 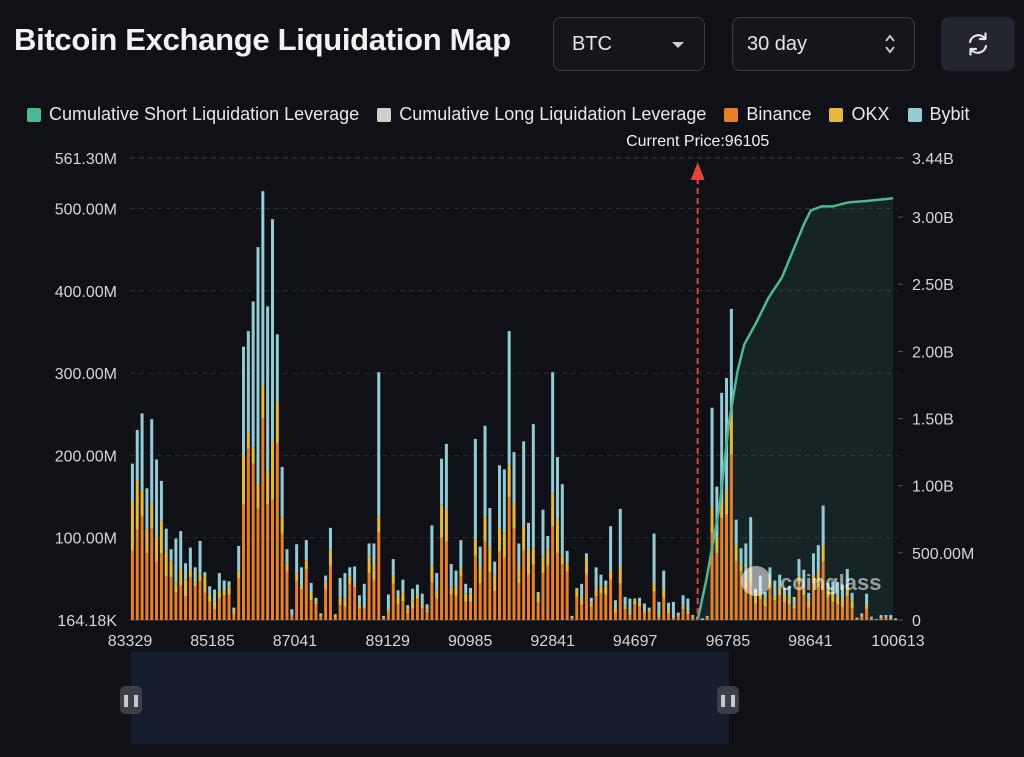 What do you see at coordinates (731, 114) in the screenshot?
I see `legend-swatch` at bounding box center [731, 114].